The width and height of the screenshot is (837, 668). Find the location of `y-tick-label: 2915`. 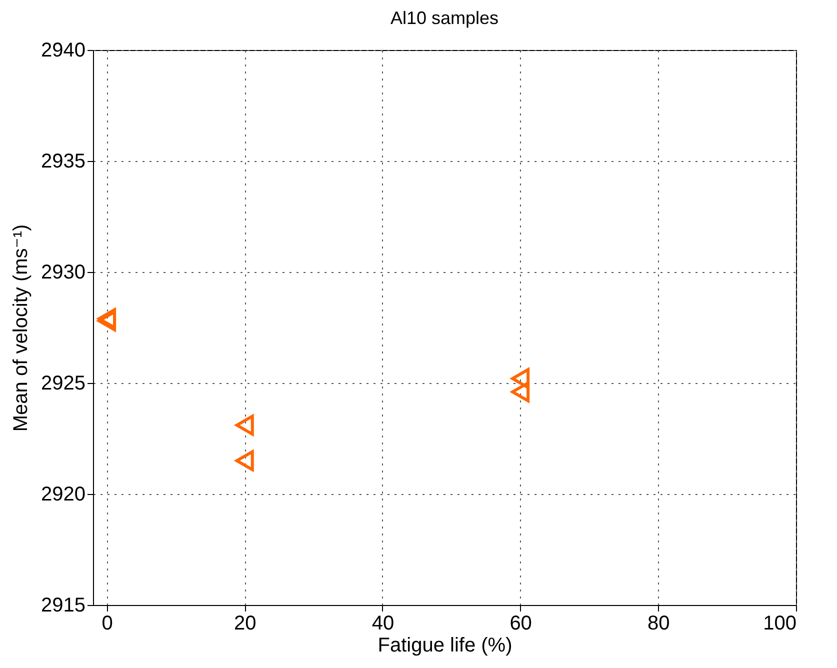

y-tick-label: 2915 is located at coordinates (63, 605).